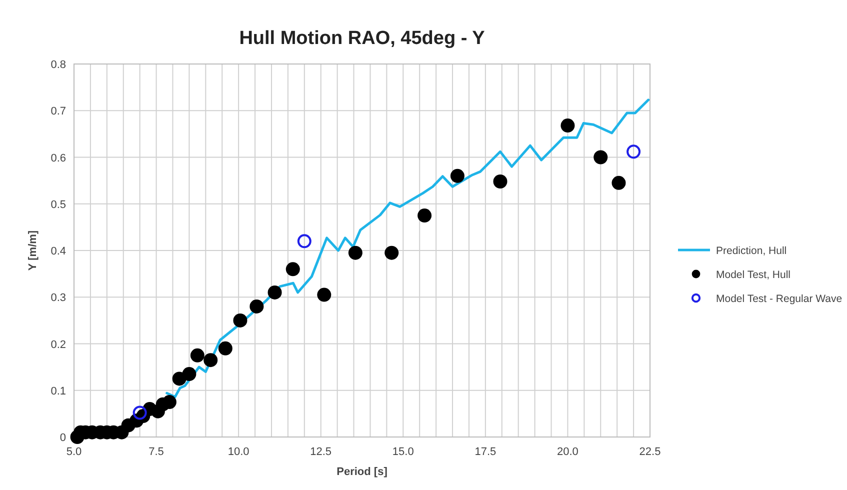 The width and height of the screenshot is (847, 490). Describe the element at coordinates (751, 251) in the screenshot. I see `legend-label: Prediction, Hull` at that location.